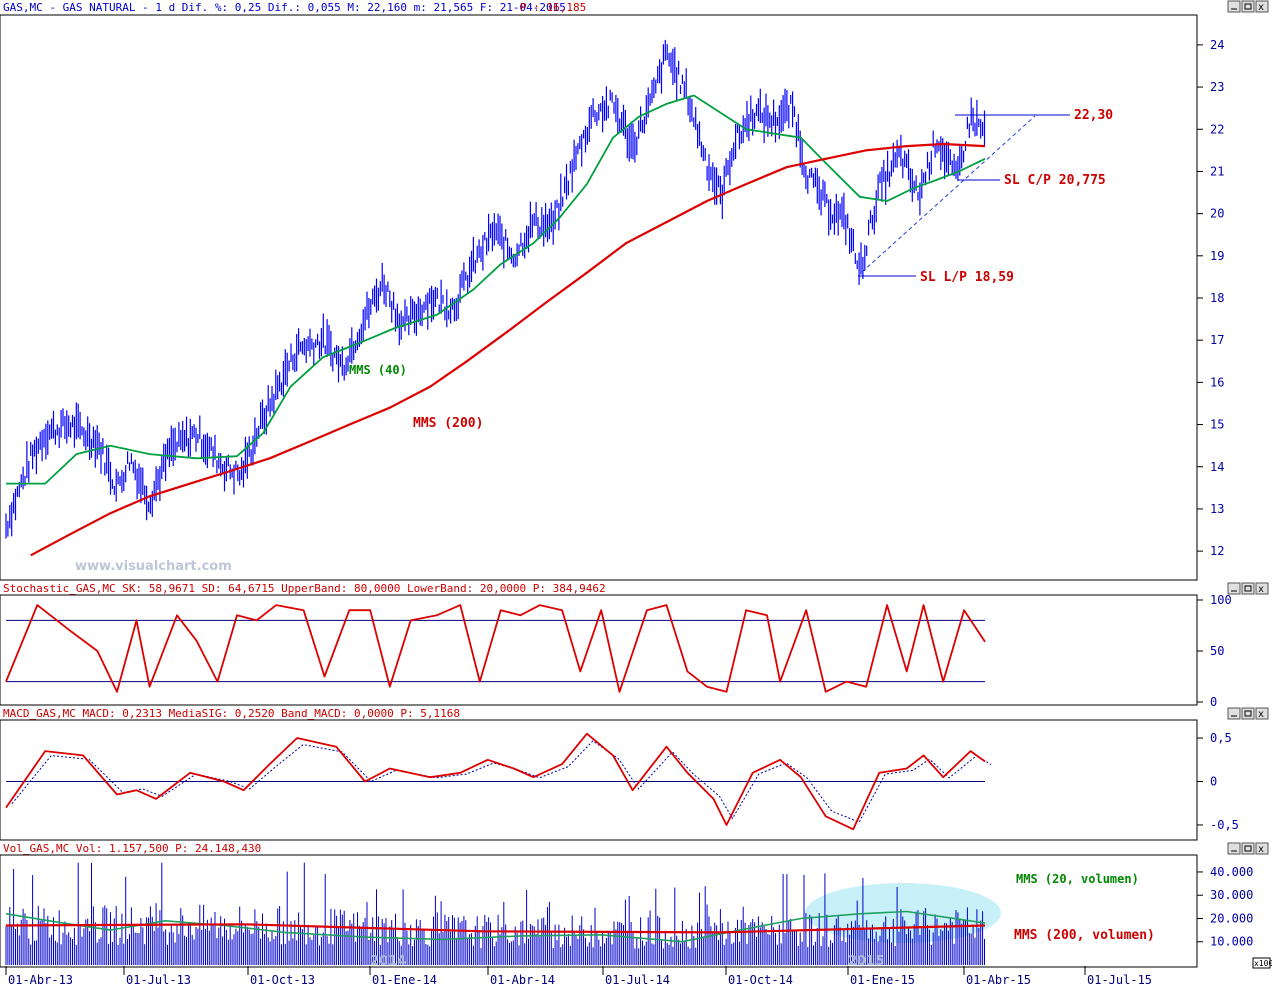  Describe the element at coordinates (388, 961) in the screenshot. I see `year-label-2014: 2014` at that location.